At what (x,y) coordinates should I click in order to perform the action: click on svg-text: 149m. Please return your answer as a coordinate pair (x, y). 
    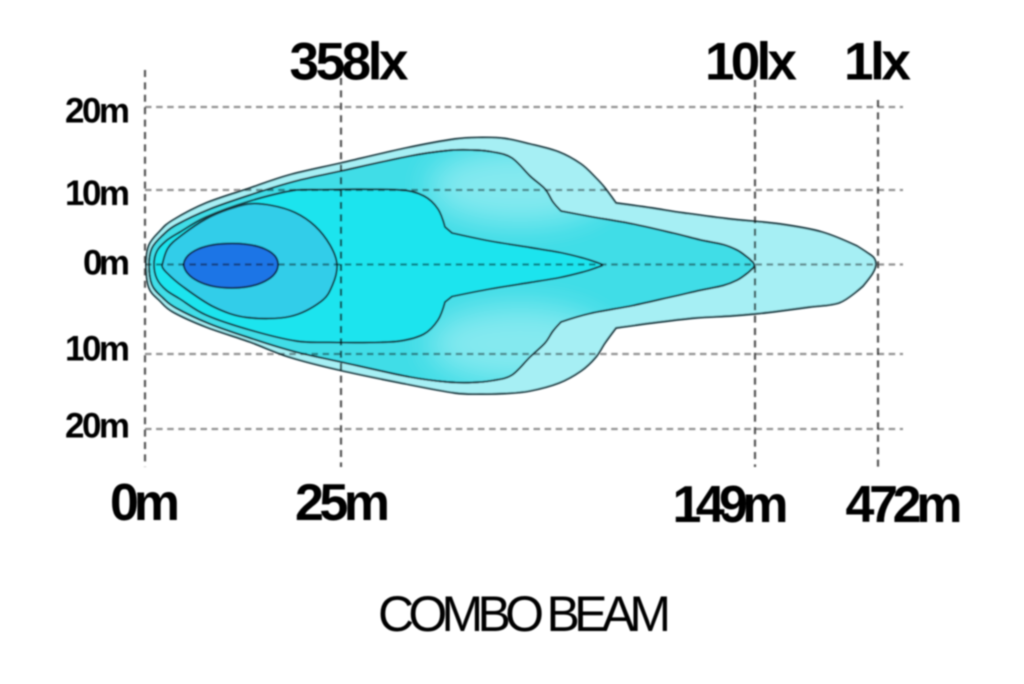
    Looking at the image, I should click on (731, 505).